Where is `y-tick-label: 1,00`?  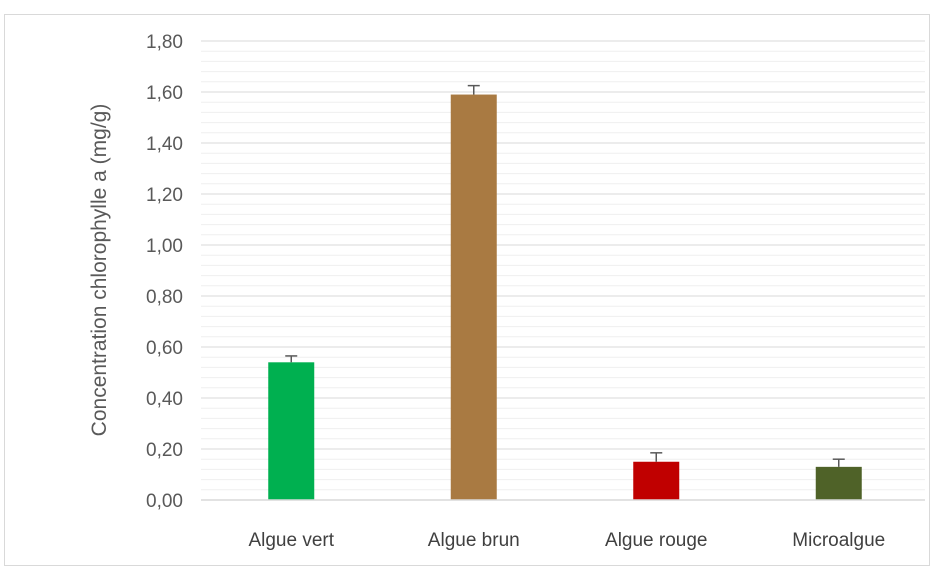
y-tick-label: 1,00 is located at coordinates (164, 246).